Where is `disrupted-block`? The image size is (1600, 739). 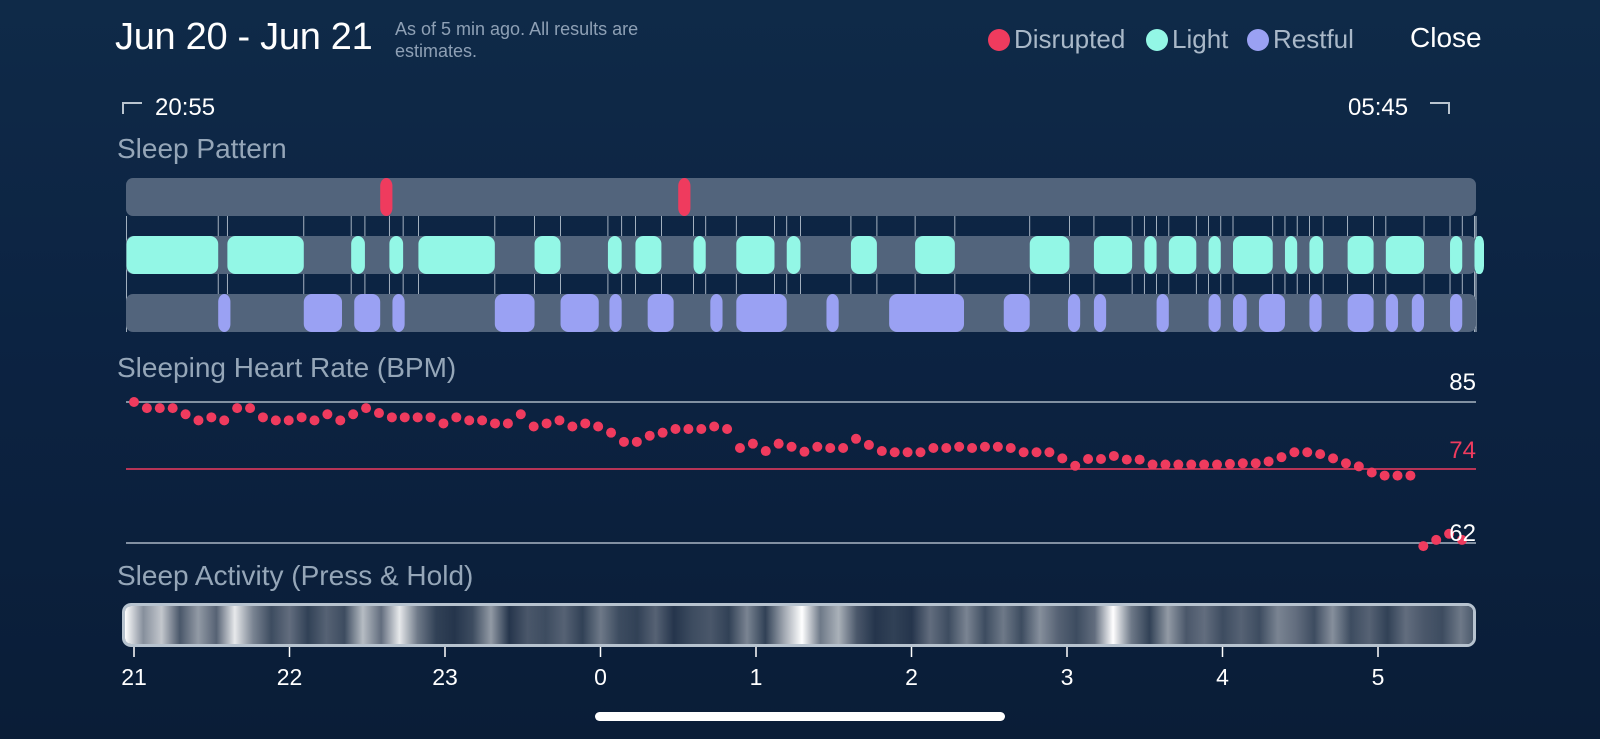 disrupted-block is located at coordinates (684, 197).